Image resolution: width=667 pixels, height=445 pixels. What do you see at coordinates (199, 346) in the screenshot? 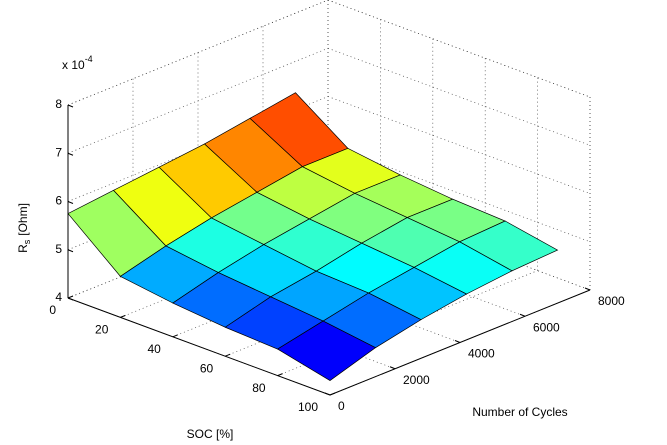
I see `x-axis-line` at bounding box center [199, 346].